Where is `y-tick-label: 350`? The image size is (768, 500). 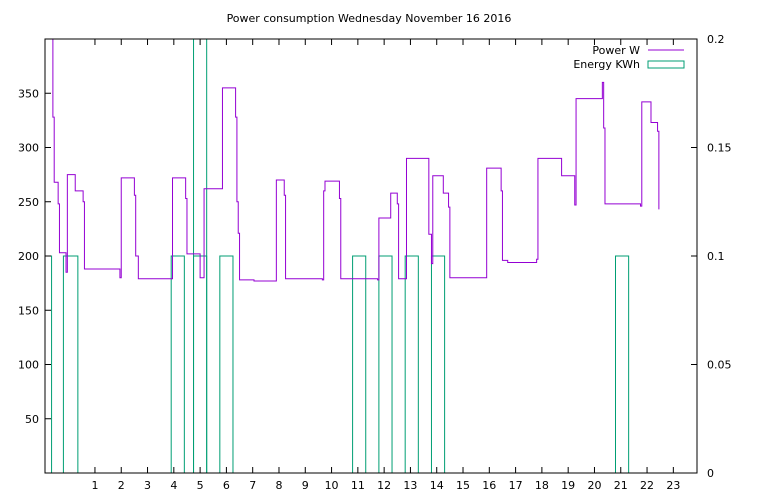
y-tick-label: 350 is located at coordinates (28, 93).